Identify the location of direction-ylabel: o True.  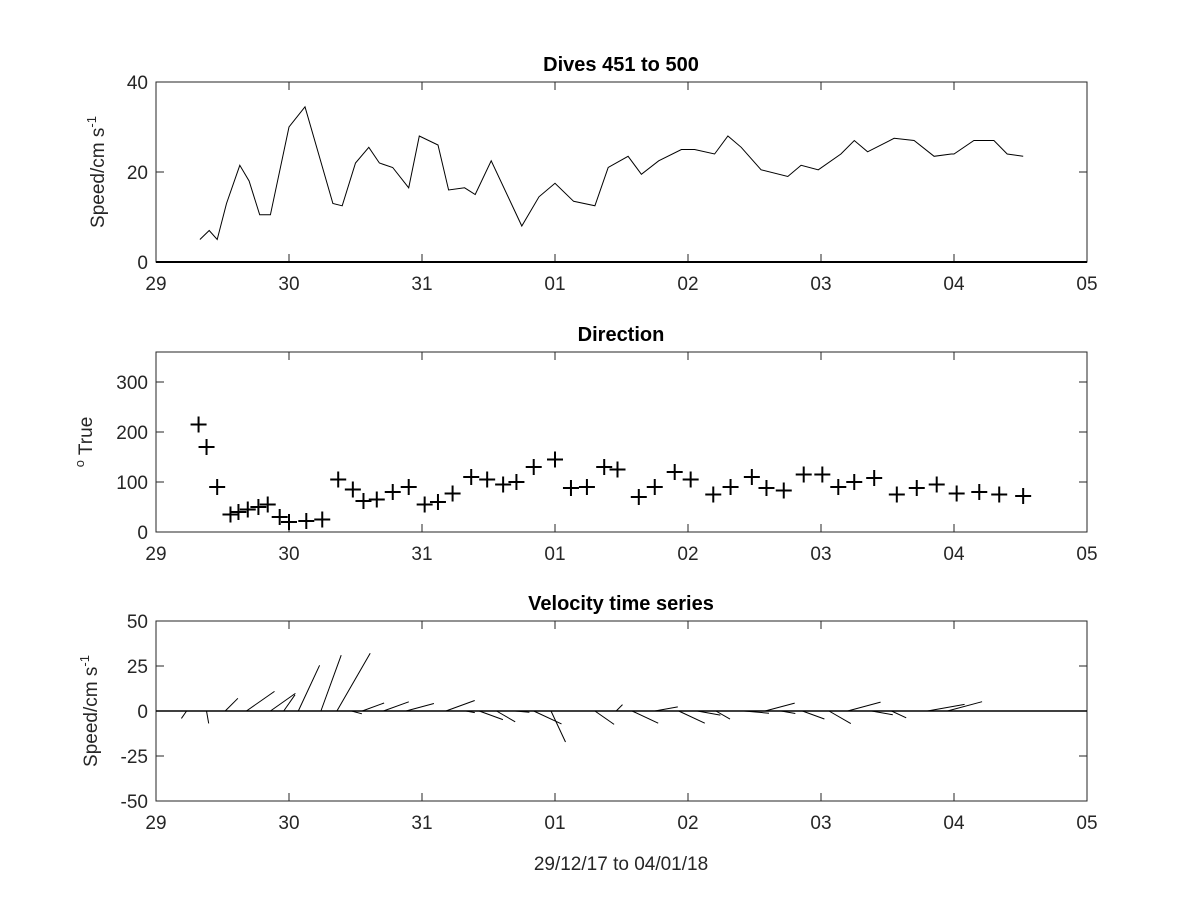
(84, 442).